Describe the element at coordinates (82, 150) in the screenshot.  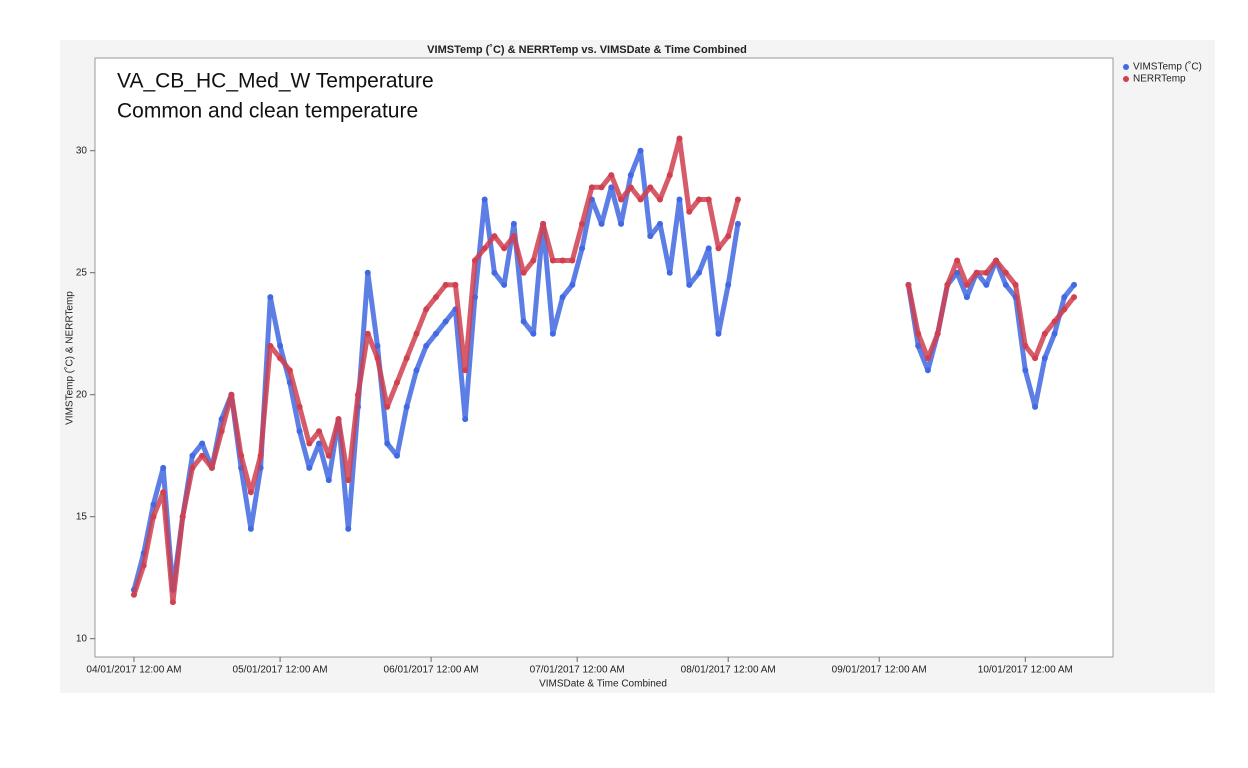
I see `y-tick-label: 30` at that location.